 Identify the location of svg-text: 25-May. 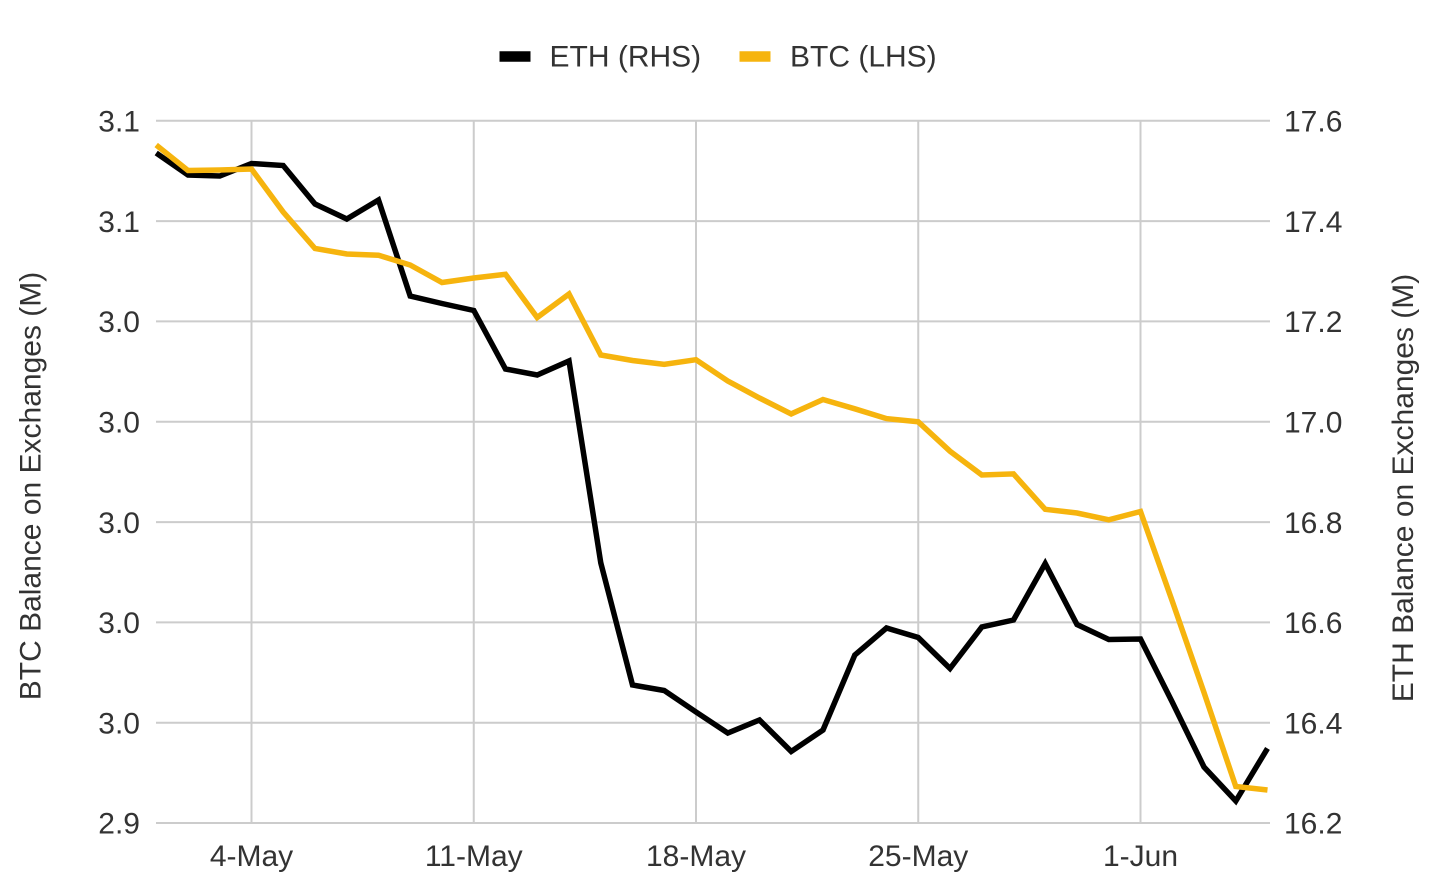
(918, 856).